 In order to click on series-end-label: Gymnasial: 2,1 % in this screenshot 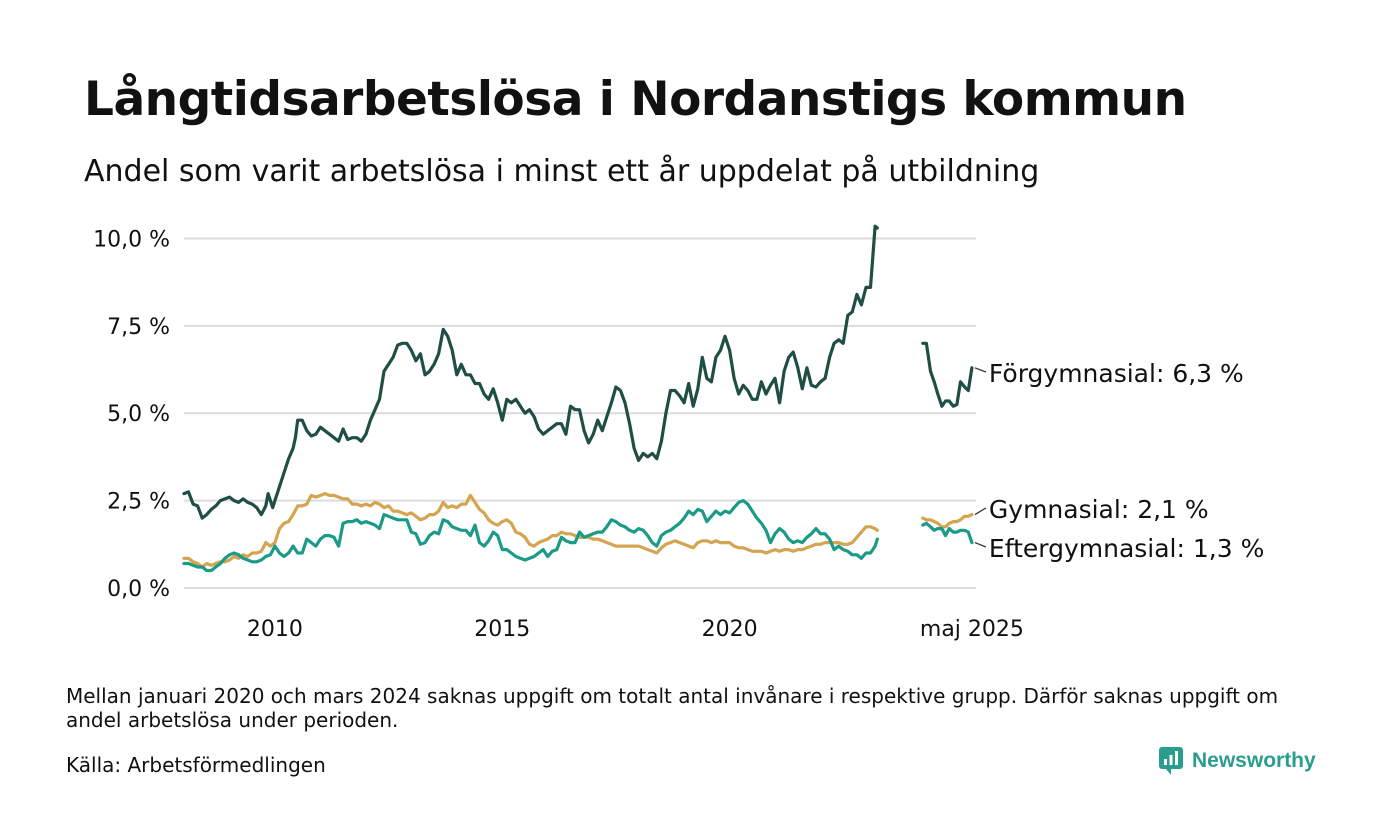, I will do `click(1099, 509)`.